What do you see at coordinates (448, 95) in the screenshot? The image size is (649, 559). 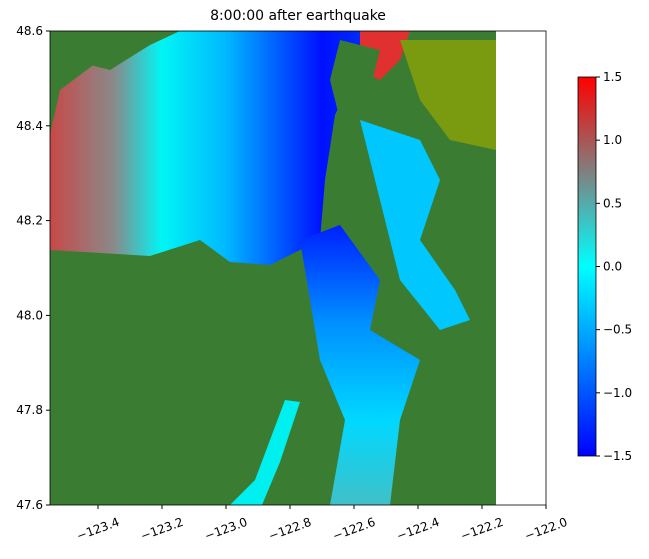 I see `shore` at bounding box center [448, 95].